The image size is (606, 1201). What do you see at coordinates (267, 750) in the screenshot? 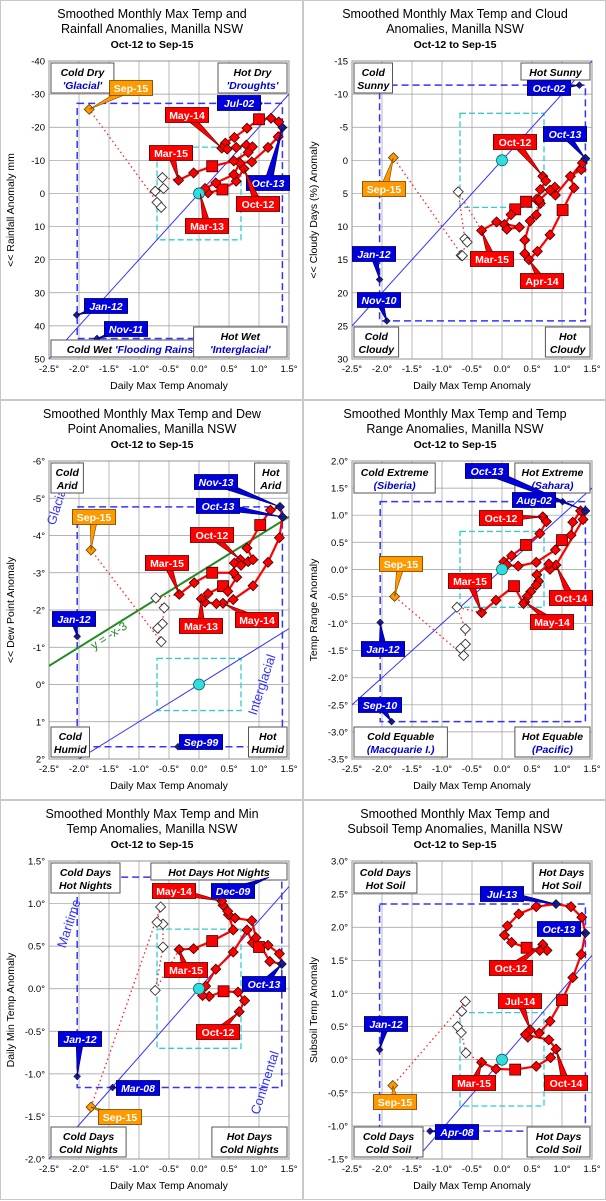
I see `quadrant-text-segment: Humid` at bounding box center [267, 750].